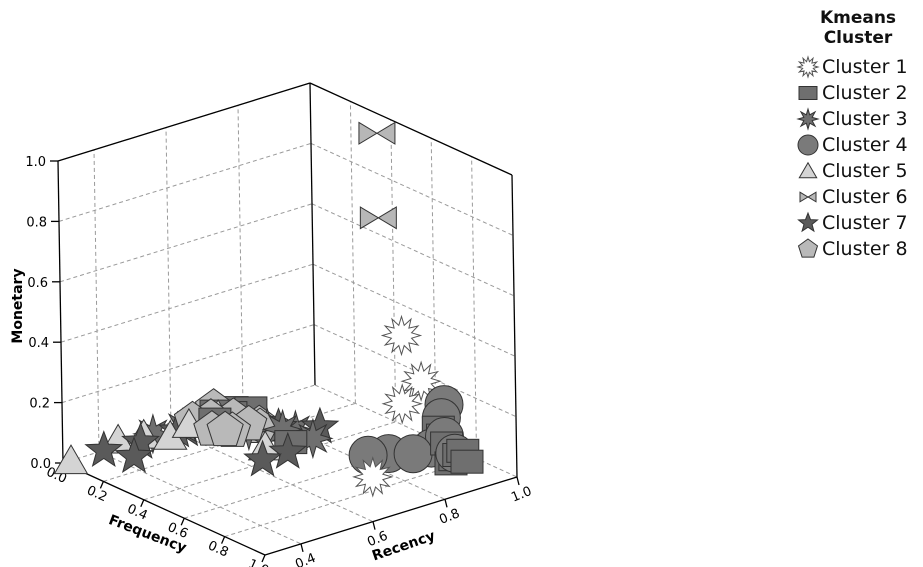  I want to click on legend-label: Cluster 7, so click(865, 223).